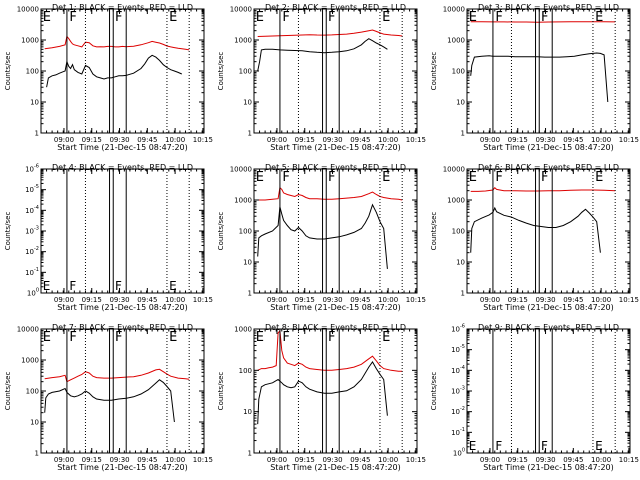 The image size is (640, 480). I want to click on chart-title: Det 2: BLACK = Events, RED = LLD, so click(335, 7).